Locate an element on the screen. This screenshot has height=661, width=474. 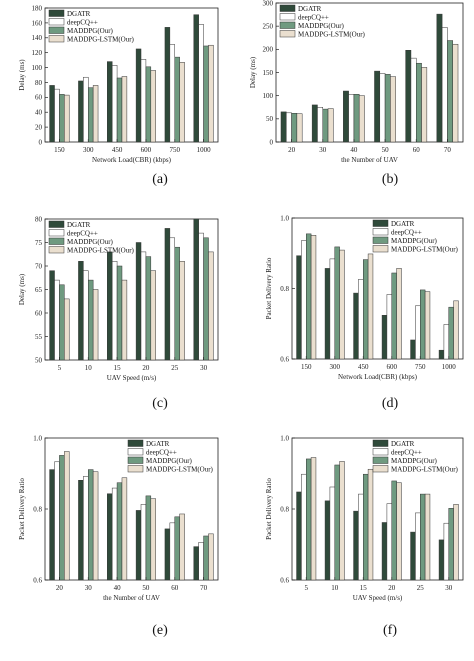
legend-label: MADDPG(Our) is located at coordinates (414, 241).